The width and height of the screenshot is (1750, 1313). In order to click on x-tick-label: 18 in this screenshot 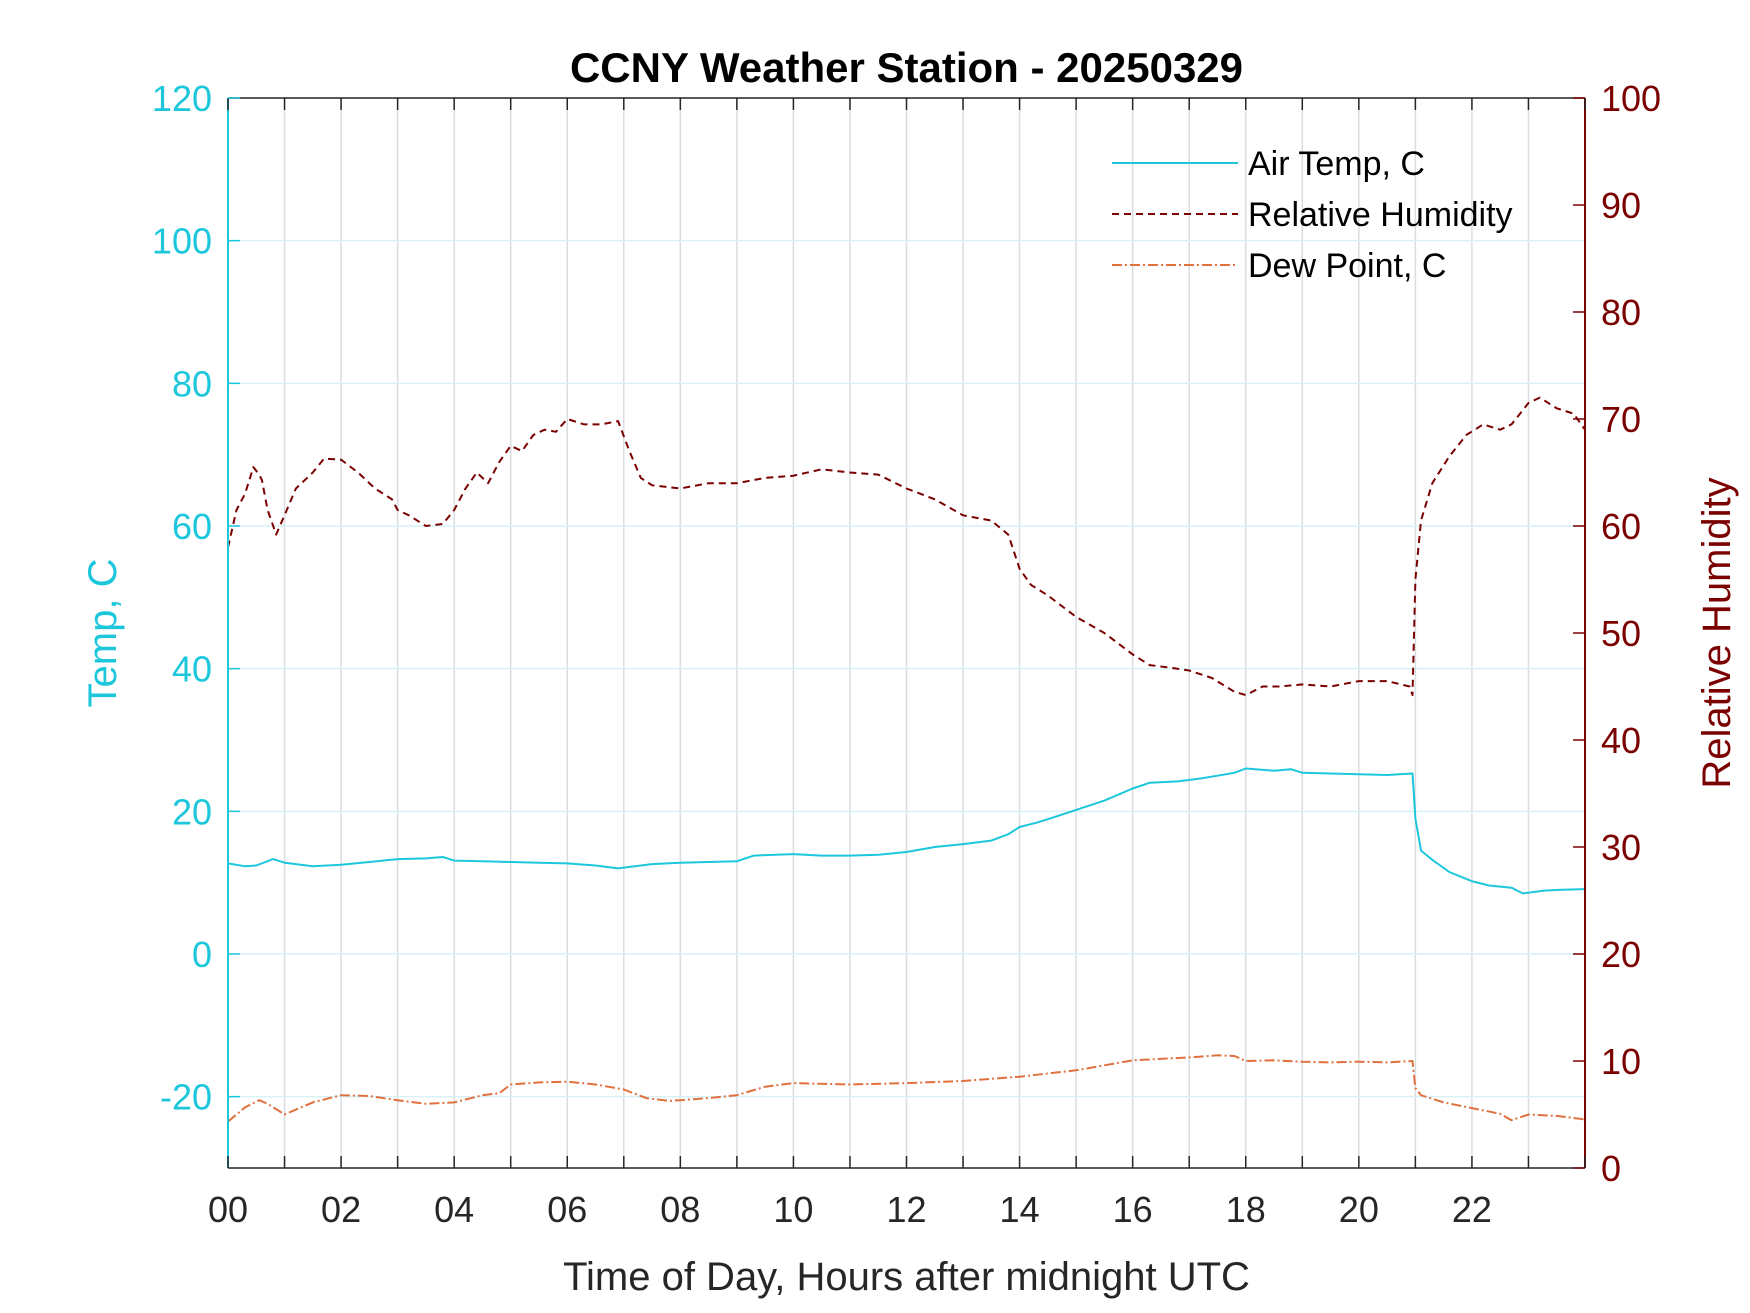, I will do `click(1246, 1209)`.